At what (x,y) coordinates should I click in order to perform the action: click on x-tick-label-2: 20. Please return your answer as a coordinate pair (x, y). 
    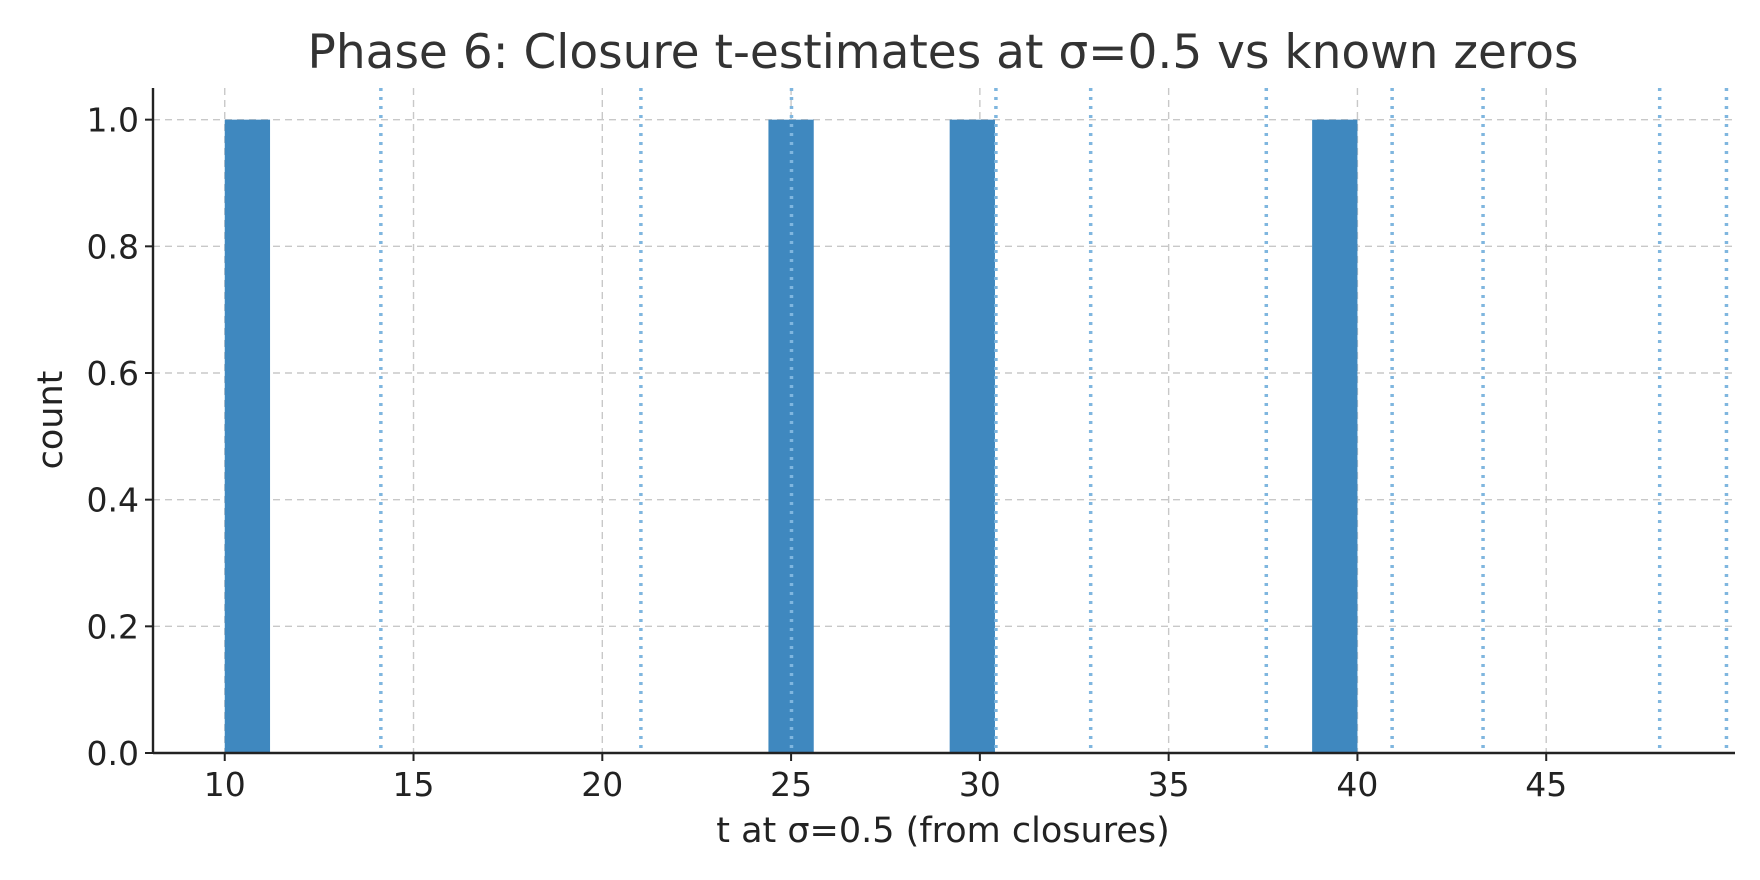
    Looking at the image, I should click on (602, 784).